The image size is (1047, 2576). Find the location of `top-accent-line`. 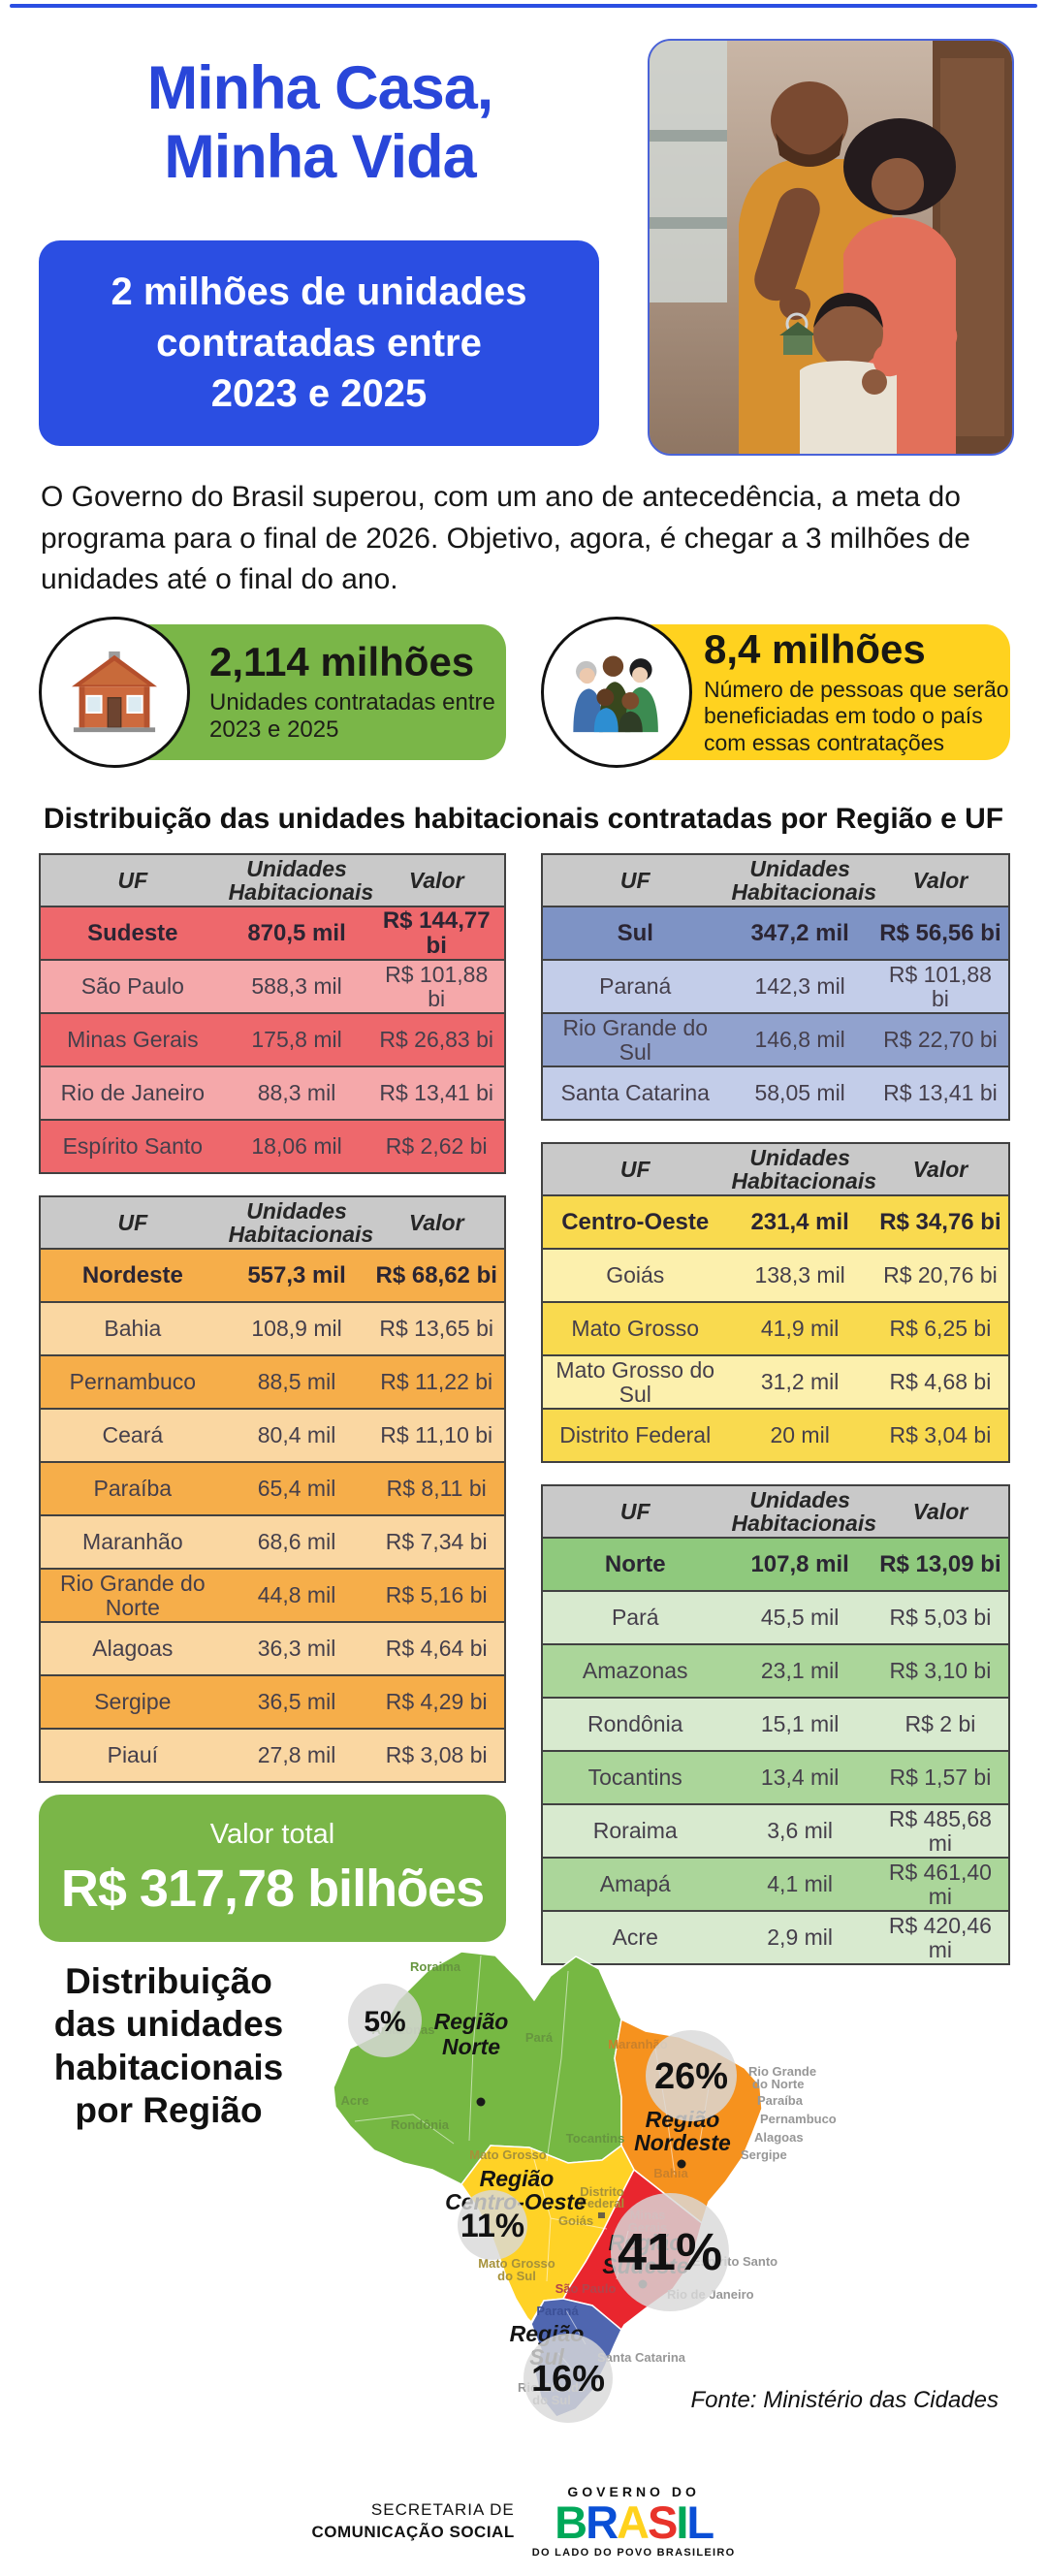

top-accent-line is located at coordinates (523, 6).